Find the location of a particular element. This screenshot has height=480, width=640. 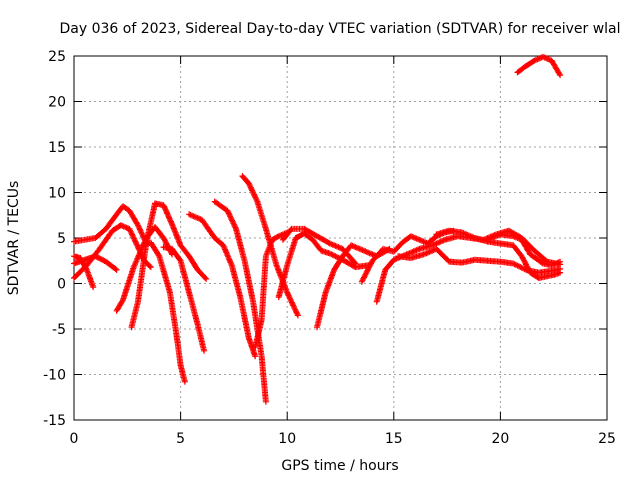

y-tick-label: 20 is located at coordinates (57, 103).